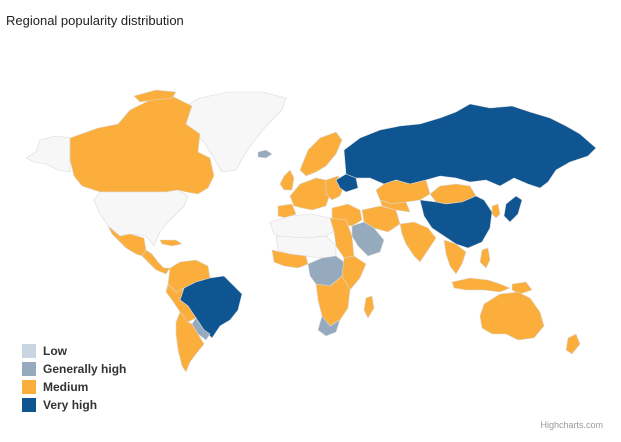 Image resolution: width=621 pixels, height=442 pixels. What do you see at coordinates (287, 180) in the screenshot?
I see `region-uk-ireland` at bounding box center [287, 180].